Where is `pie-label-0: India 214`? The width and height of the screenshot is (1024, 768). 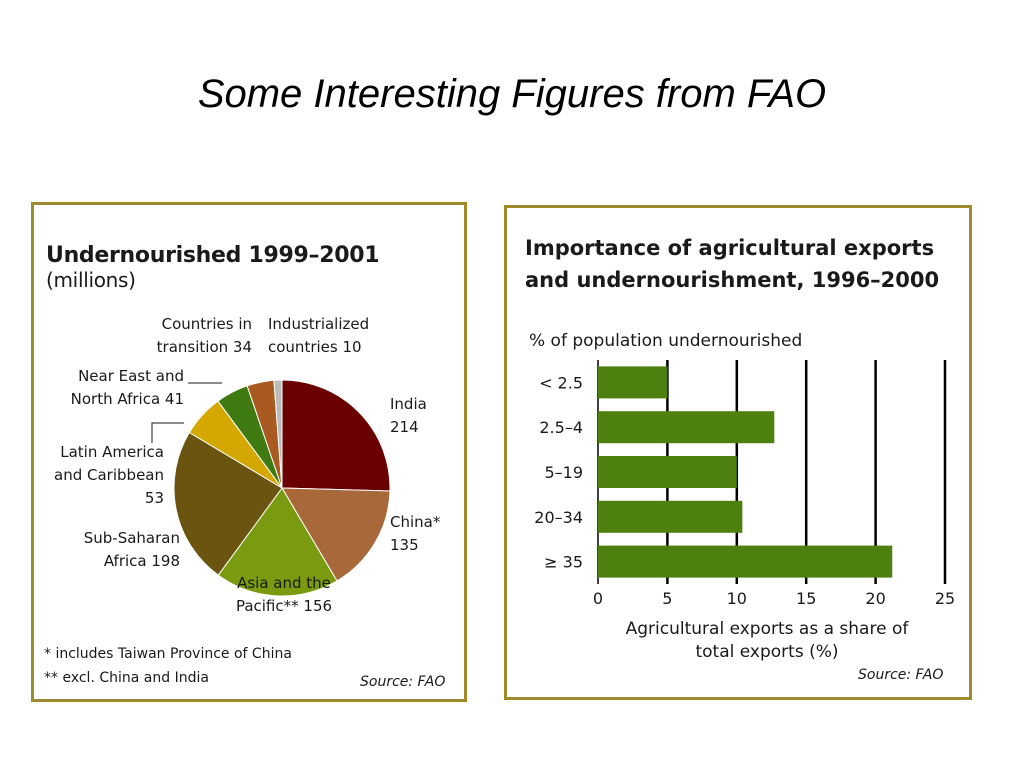
pie-label-0: India 214 is located at coordinates (408, 415).